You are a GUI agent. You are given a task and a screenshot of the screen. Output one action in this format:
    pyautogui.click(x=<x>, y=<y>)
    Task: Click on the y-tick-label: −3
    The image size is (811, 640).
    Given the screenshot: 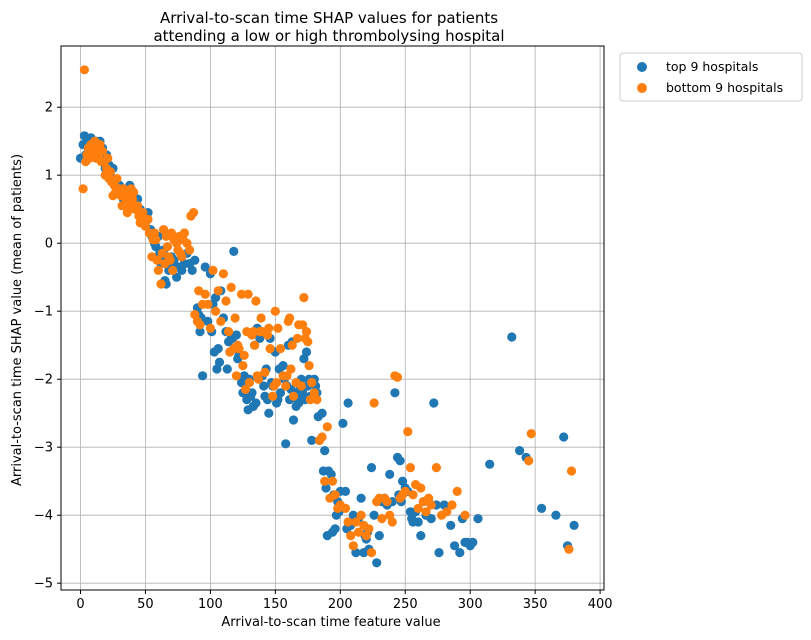 What is the action you would take?
    pyautogui.click(x=43, y=448)
    